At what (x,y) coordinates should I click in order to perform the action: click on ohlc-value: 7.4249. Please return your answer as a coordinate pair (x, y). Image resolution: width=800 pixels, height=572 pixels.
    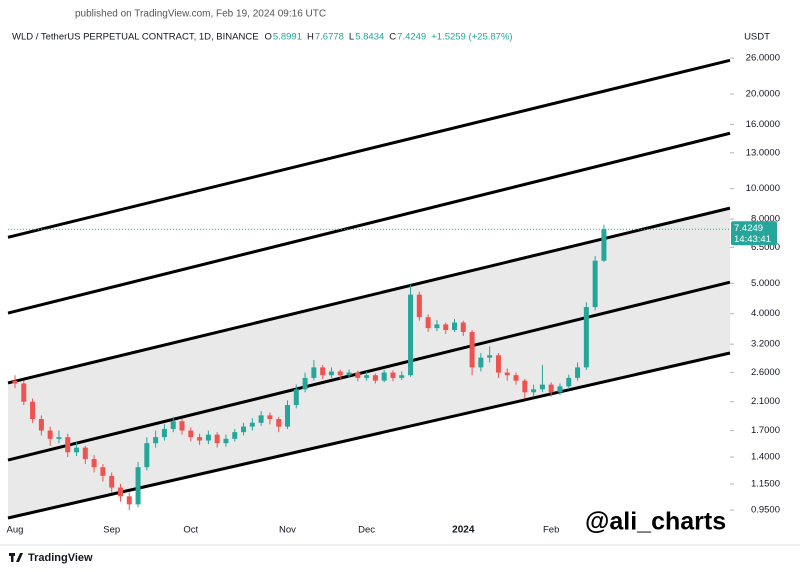
    Looking at the image, I should click on (411, 37).